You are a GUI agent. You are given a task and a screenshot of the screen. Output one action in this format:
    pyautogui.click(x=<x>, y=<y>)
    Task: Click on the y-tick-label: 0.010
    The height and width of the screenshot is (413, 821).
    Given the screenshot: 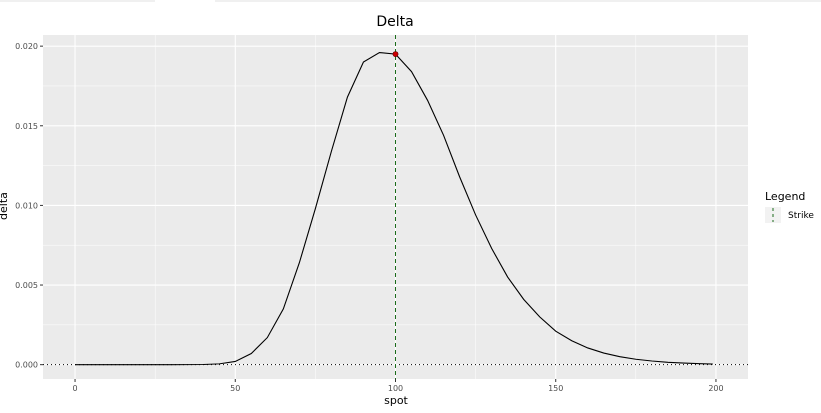 What is the action you would take?
    pyautogui.click(x=26, y=205)
    